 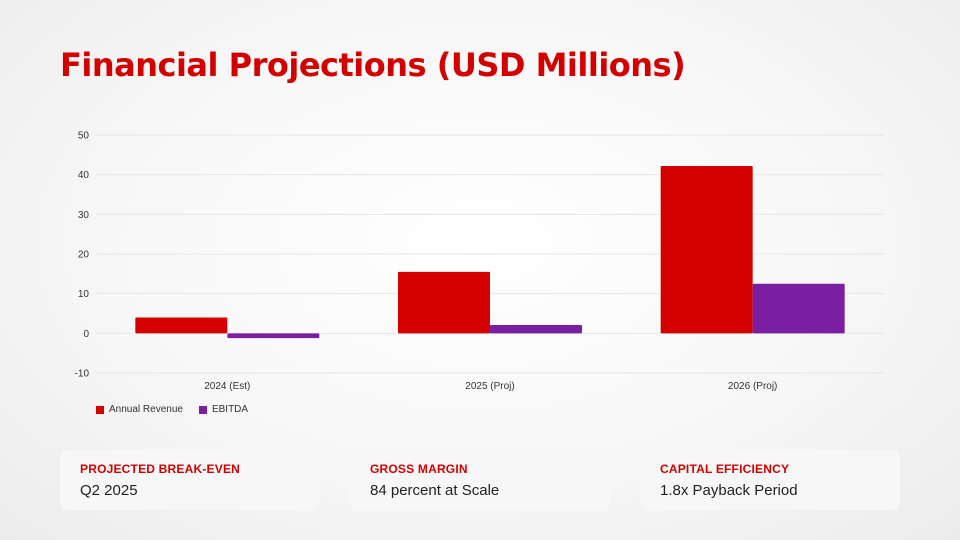 I want to click on chart-legend: Annual Revenue EBITDA, so click(x=172, y=409).